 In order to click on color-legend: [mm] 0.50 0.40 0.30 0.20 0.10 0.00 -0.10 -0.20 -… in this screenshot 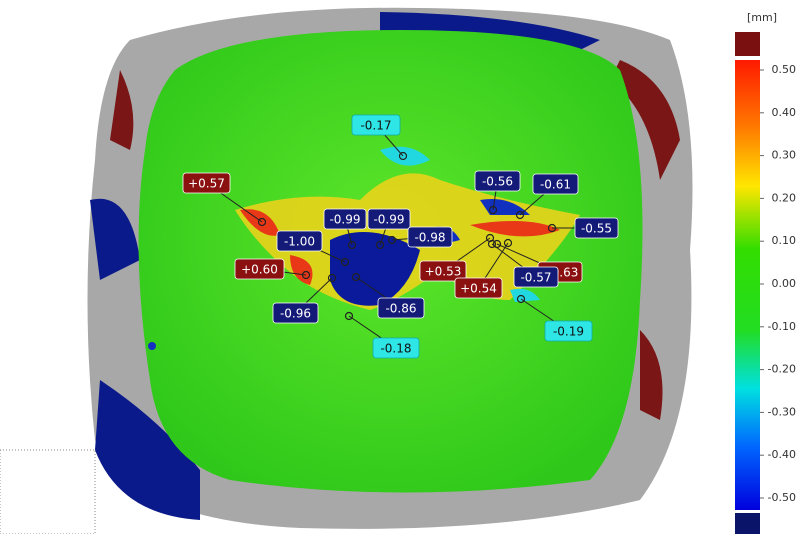, I will do `click(759, 267)`.